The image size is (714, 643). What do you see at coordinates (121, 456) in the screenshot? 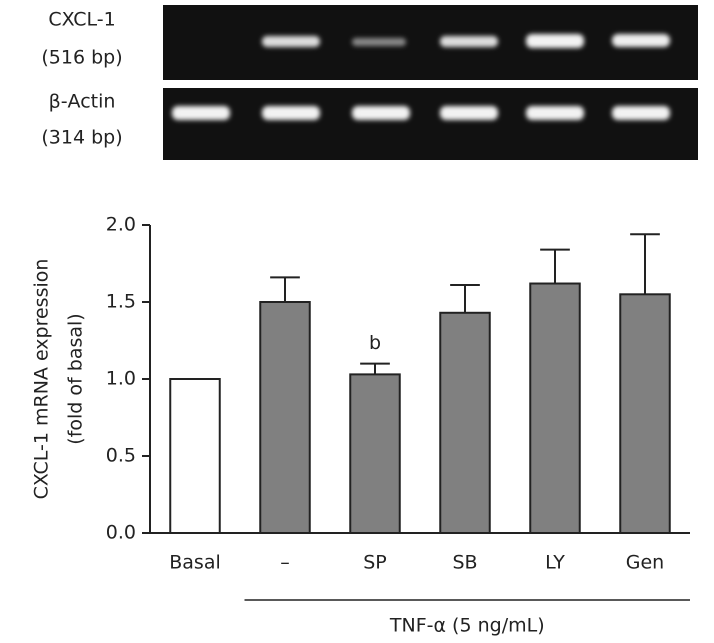
I see `y-tick-label: 0.5` at bounding box center [121, 456].